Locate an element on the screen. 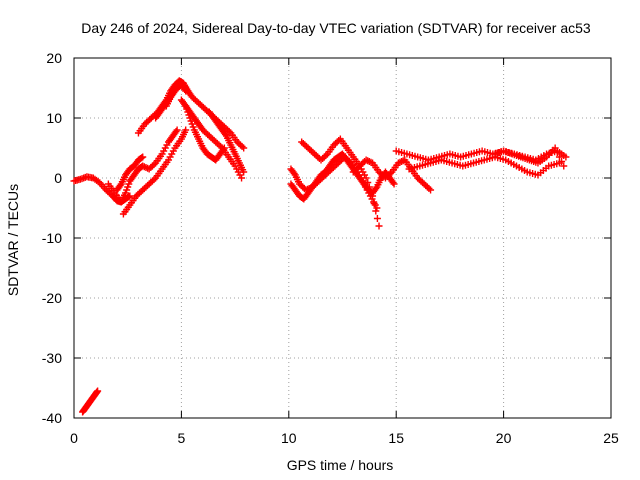 The height and width of the screenshot is (480, 640). series-s10 is located at coordinates (226, 142).